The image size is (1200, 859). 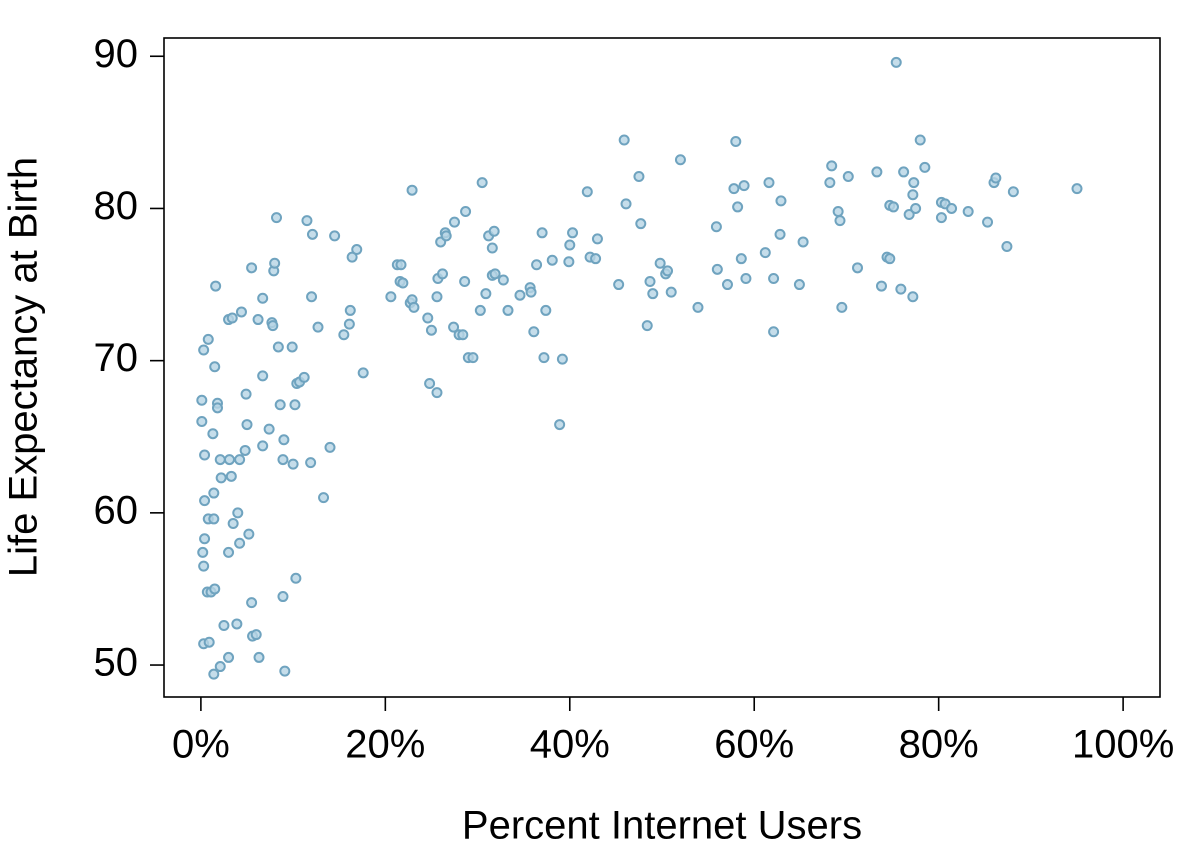 What do you see at coordinates (116, 358) in the screenshot?
I see `y-tick-label: 70` at bounding box center [116, 358].